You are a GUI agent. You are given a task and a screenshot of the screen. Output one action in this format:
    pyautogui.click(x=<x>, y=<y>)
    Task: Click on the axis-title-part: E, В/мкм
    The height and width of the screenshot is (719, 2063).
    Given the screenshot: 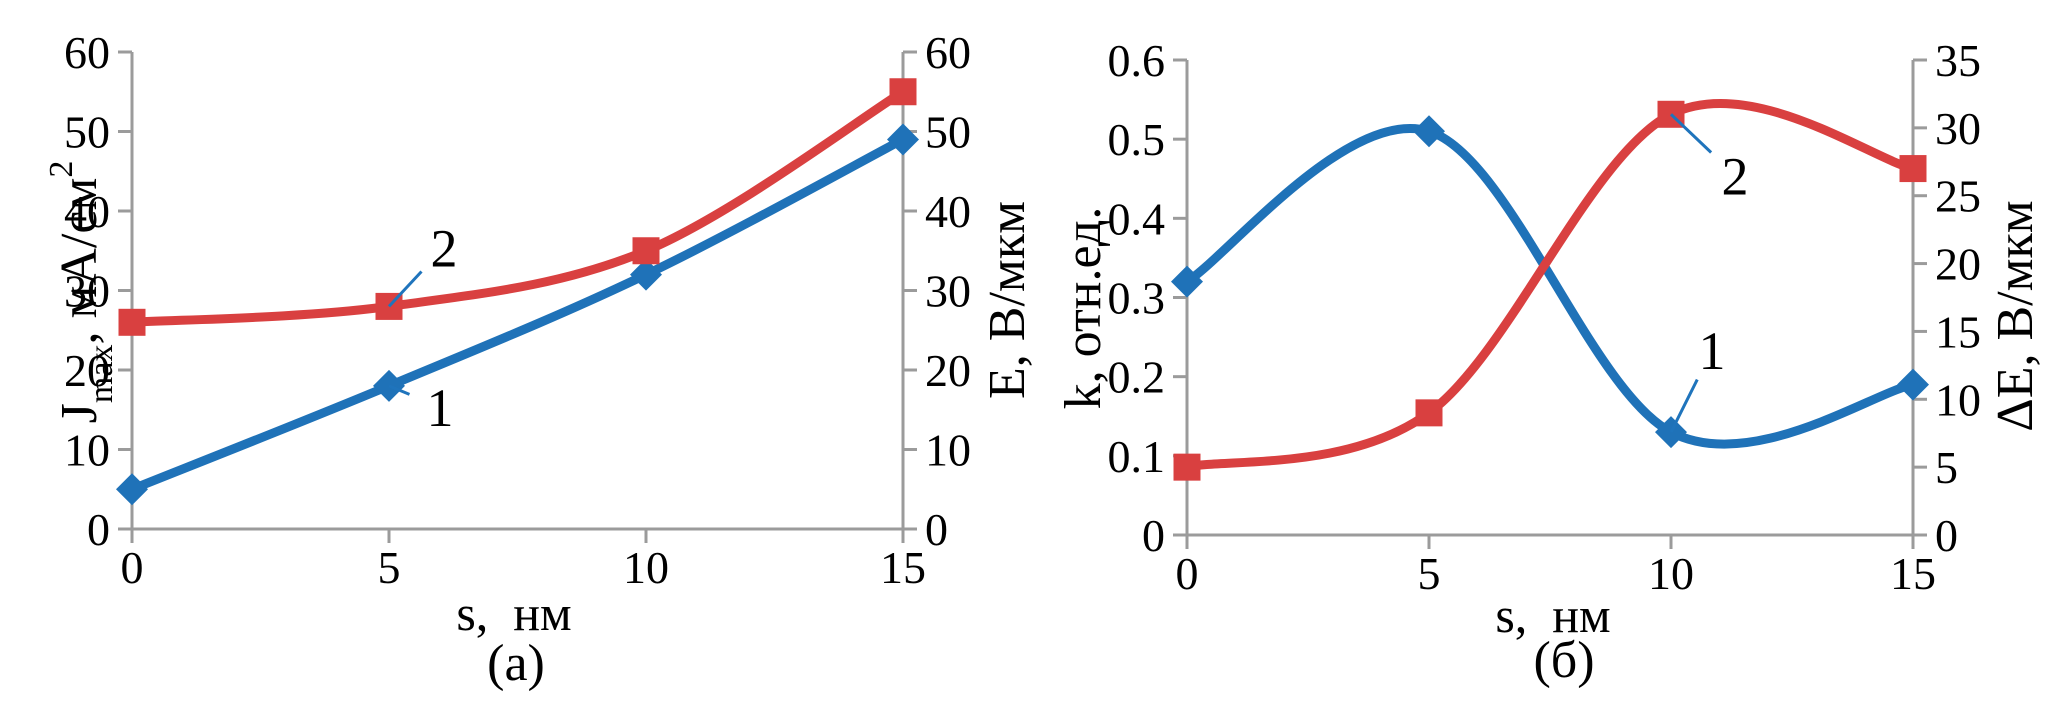 What is the action you would take?
    pyautogui.click(x=1007, y=300)
    